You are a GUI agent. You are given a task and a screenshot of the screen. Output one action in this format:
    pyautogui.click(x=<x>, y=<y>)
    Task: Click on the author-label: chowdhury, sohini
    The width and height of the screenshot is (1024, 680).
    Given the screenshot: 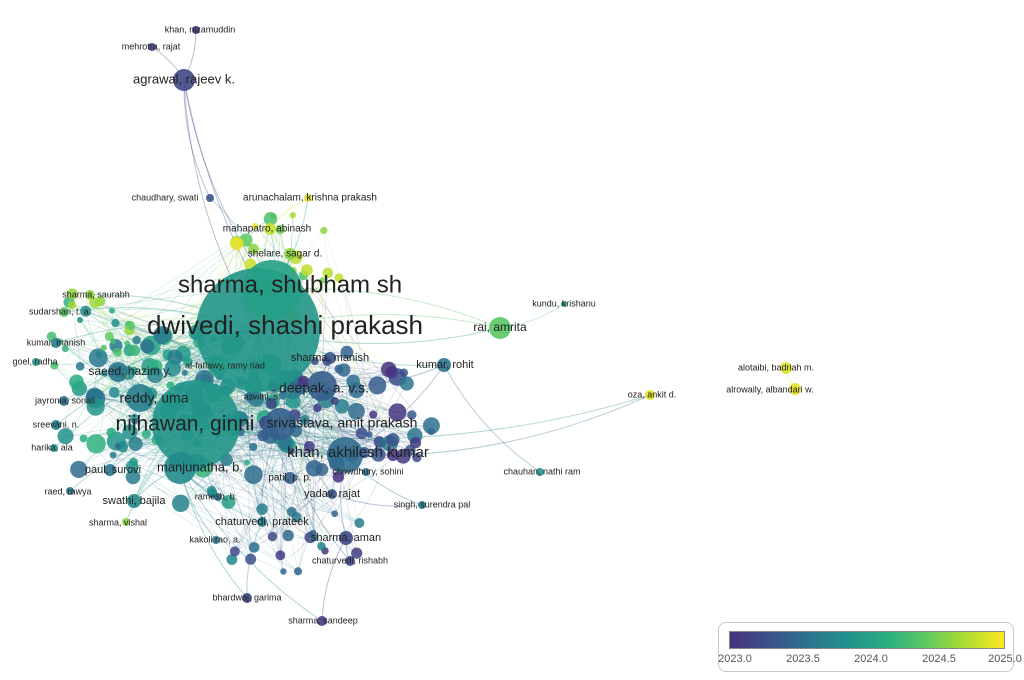 What is the action you would take?
    pyautogui.click(x=367, y=471)
    